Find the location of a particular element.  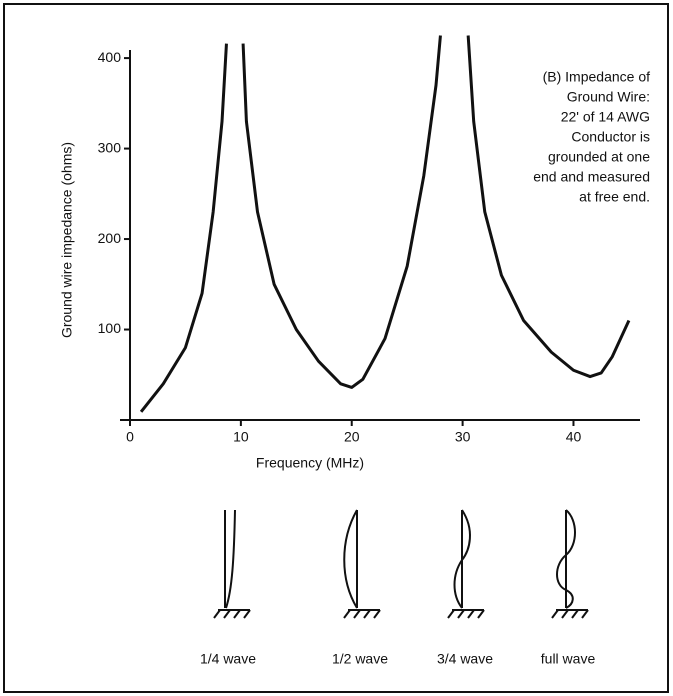

diagram-label: 1/4 wave is located at coordinates (228, 659).